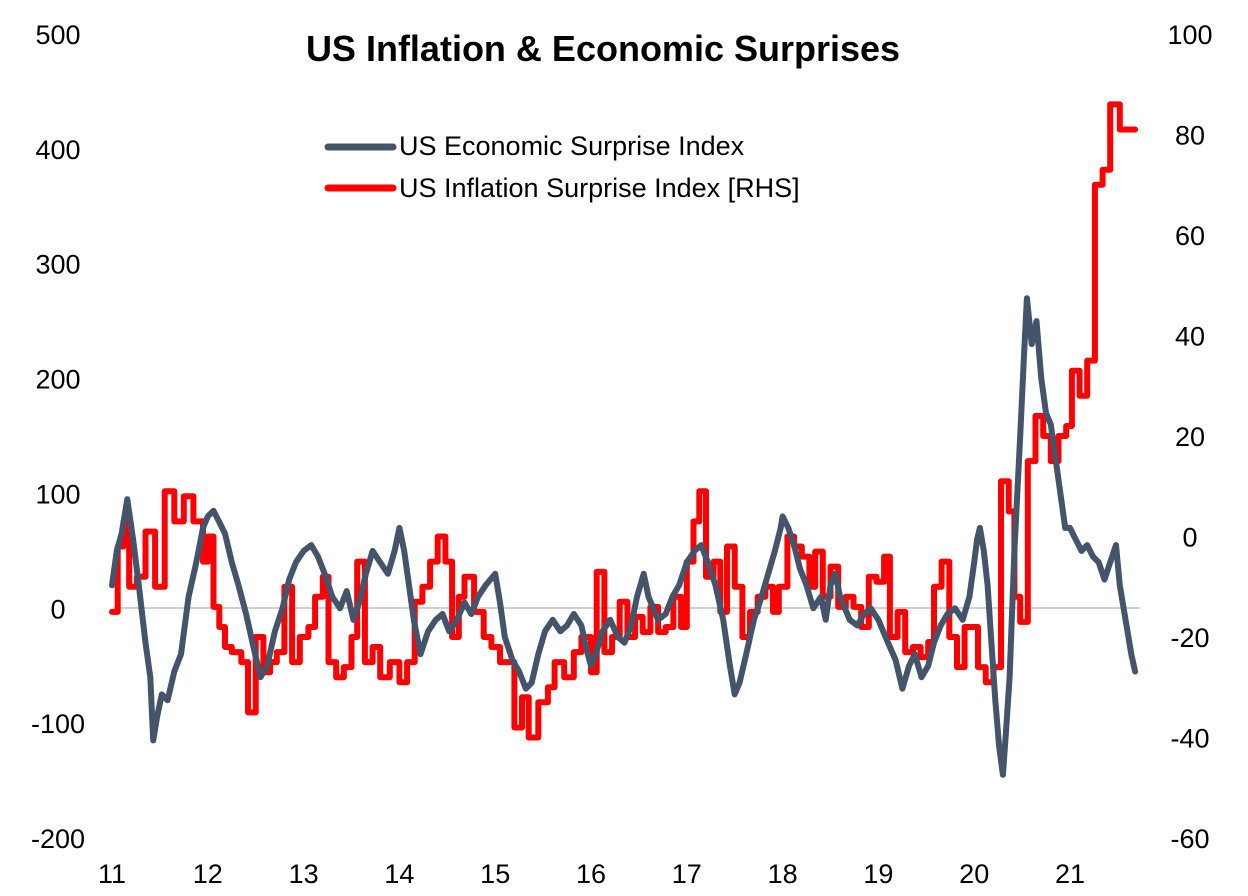  Describe the element at coordinates (974, 874) in the screenshot. I see `x-tick-label: 20` at that location.